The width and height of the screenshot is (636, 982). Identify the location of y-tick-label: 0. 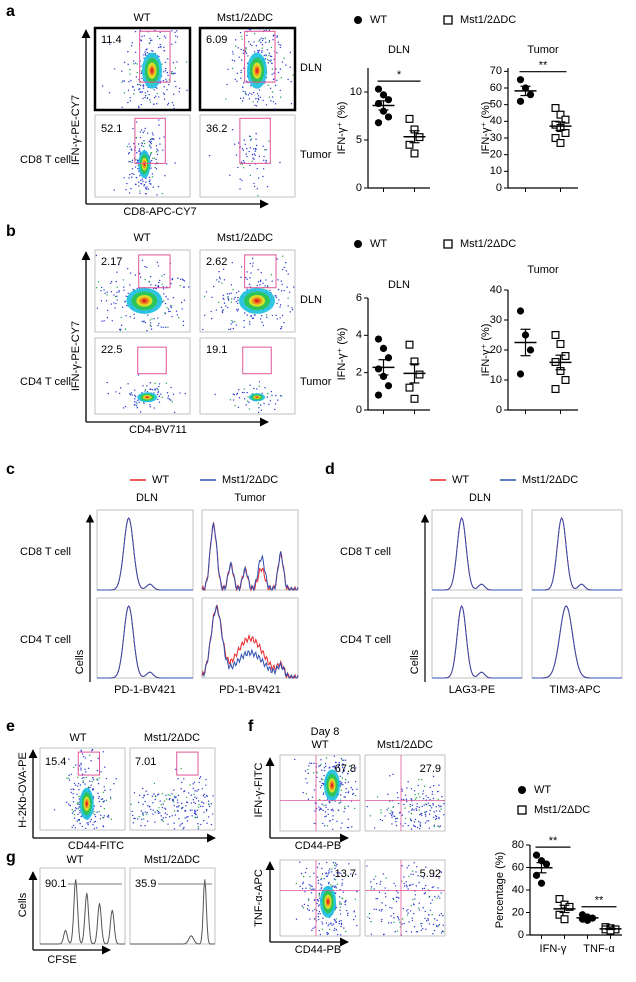
(499, 188).